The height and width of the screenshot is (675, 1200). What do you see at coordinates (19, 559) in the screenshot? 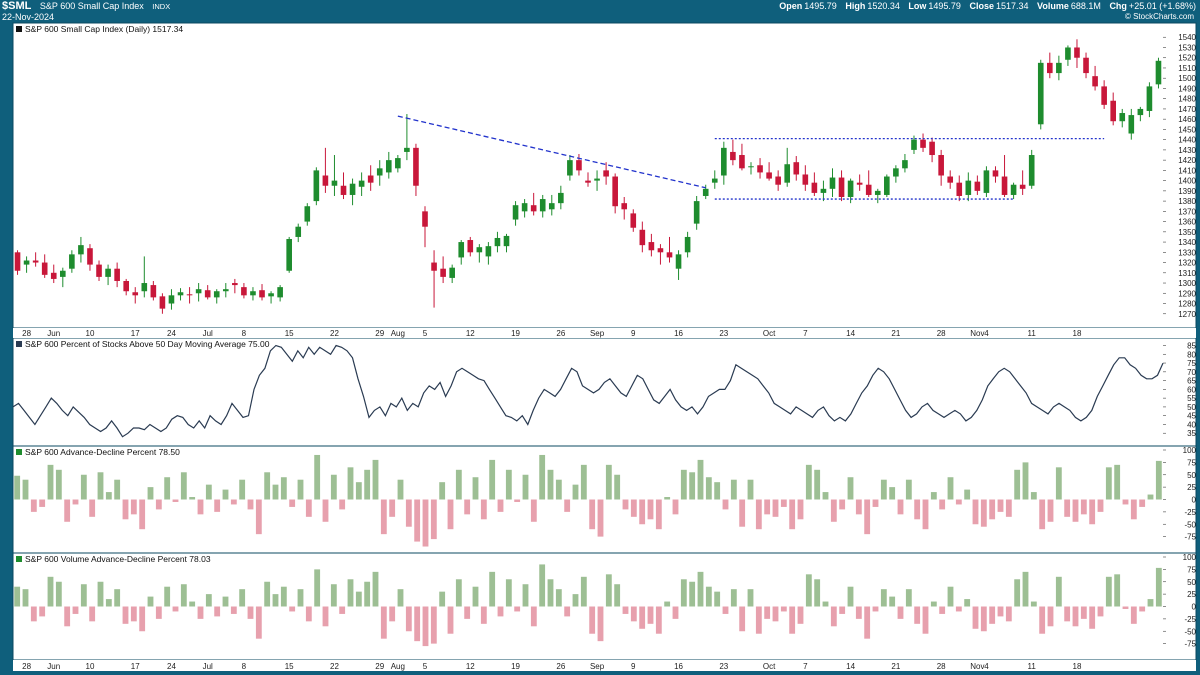
I see `panel-title-swatch` at bounding box center [19, 559].